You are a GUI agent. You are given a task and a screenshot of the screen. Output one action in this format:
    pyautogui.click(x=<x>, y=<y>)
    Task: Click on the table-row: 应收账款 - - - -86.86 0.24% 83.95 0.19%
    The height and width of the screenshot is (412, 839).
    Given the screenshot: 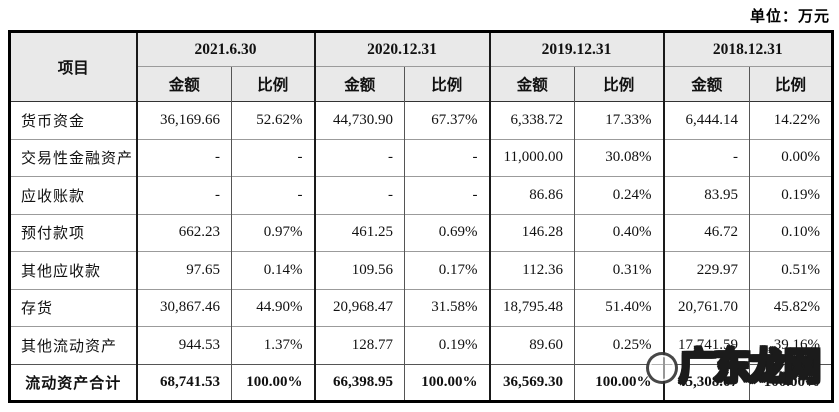 What is the action you would take?
    pyautogui.click(x=421, y=195)
    